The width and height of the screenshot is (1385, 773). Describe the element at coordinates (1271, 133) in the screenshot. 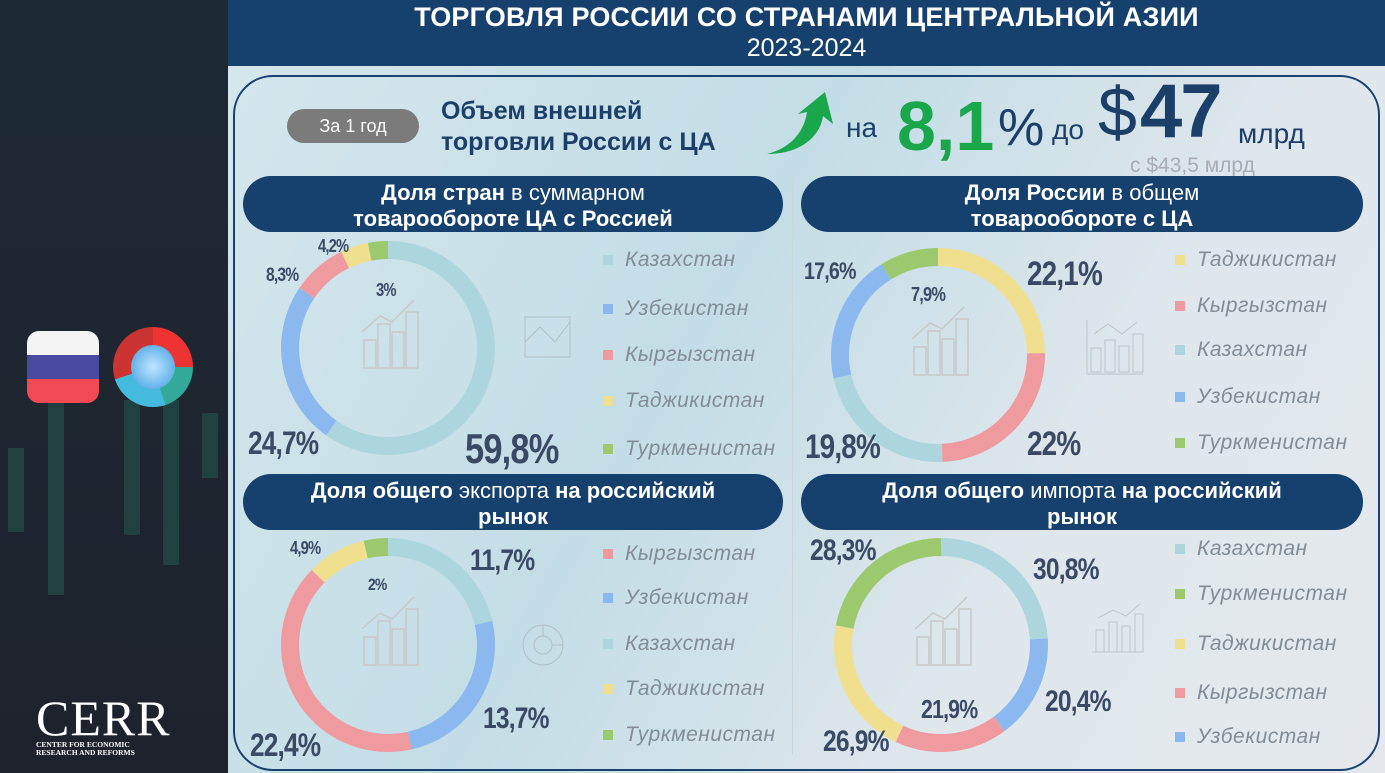

I see `amount-unit: млрд` at that location.